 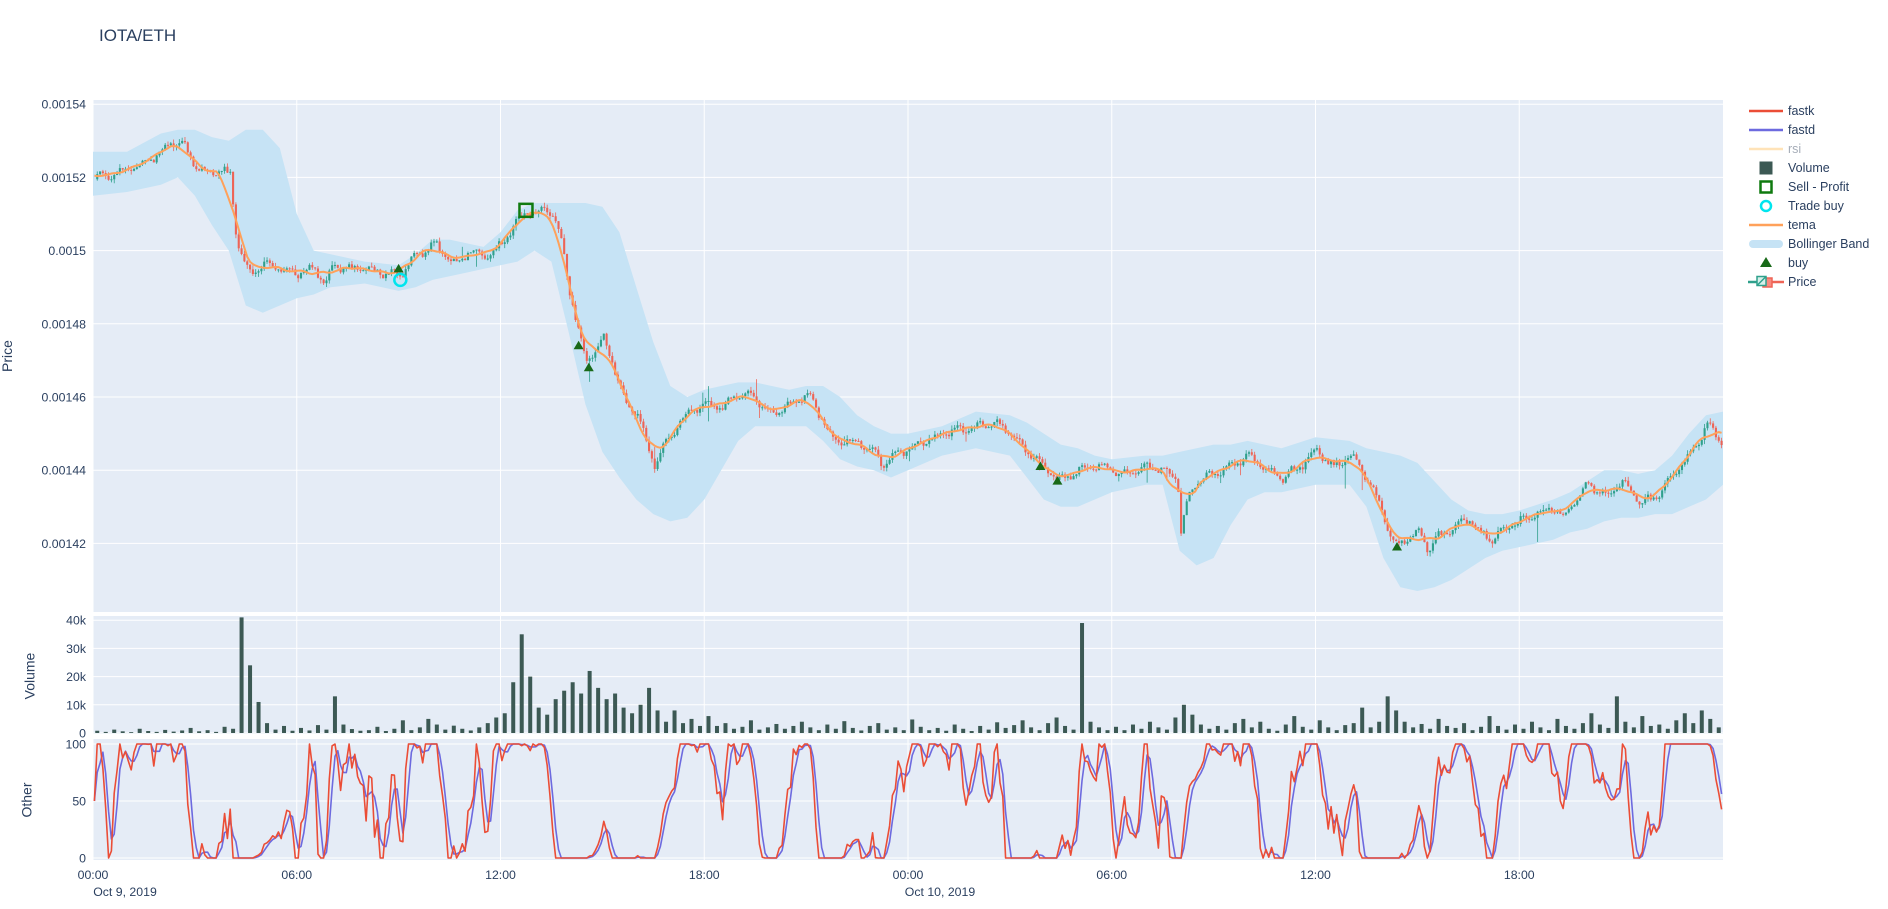 I want to click on legend-label: Trade buy, so click(x=1816, y=205).